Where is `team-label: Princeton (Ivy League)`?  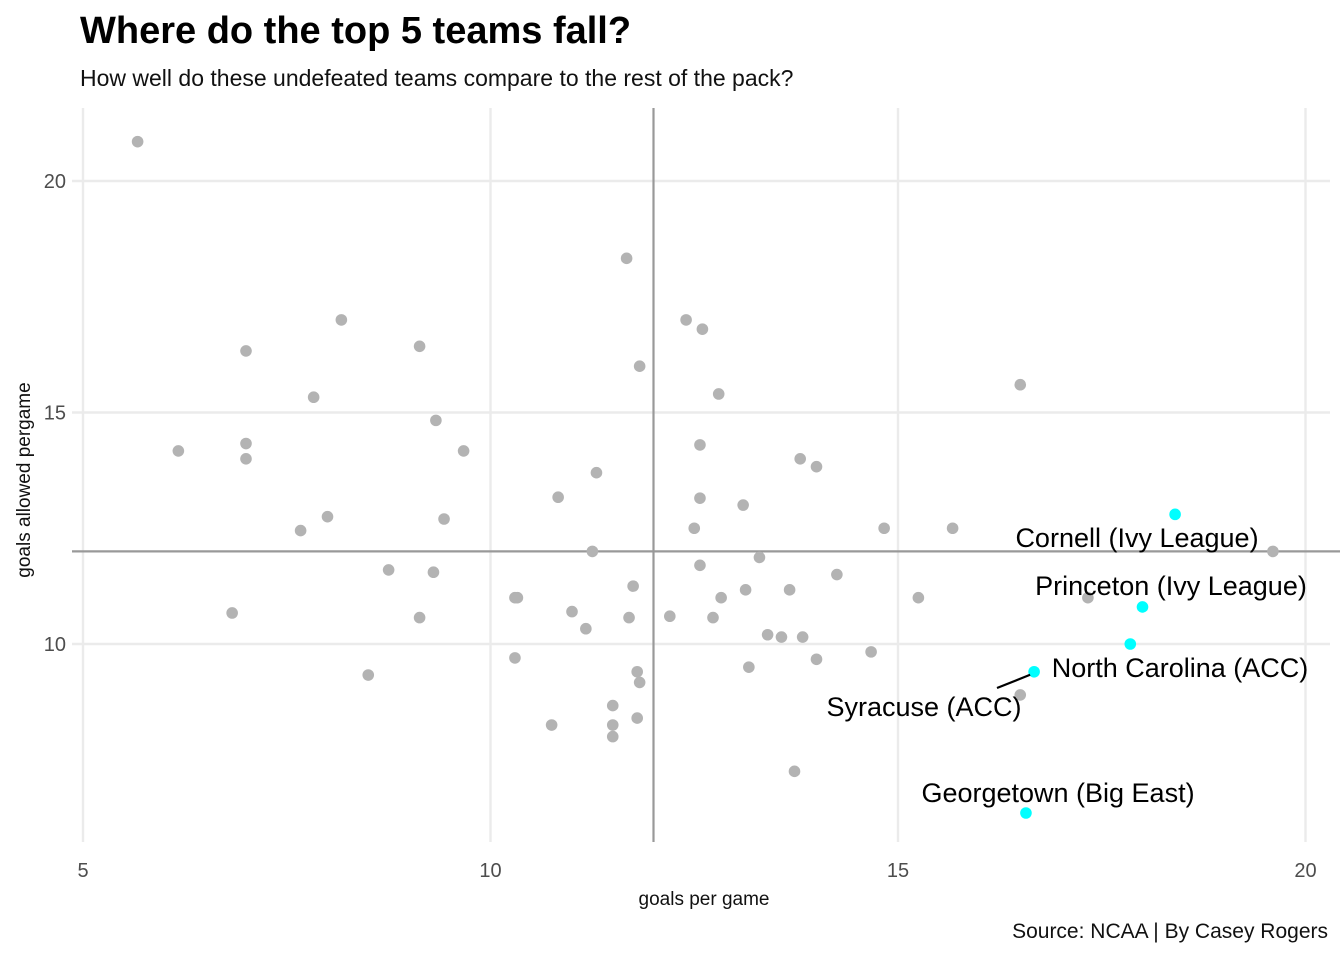
team-label: Princeton (Ivy League) is located at coordinates (1171, 586).